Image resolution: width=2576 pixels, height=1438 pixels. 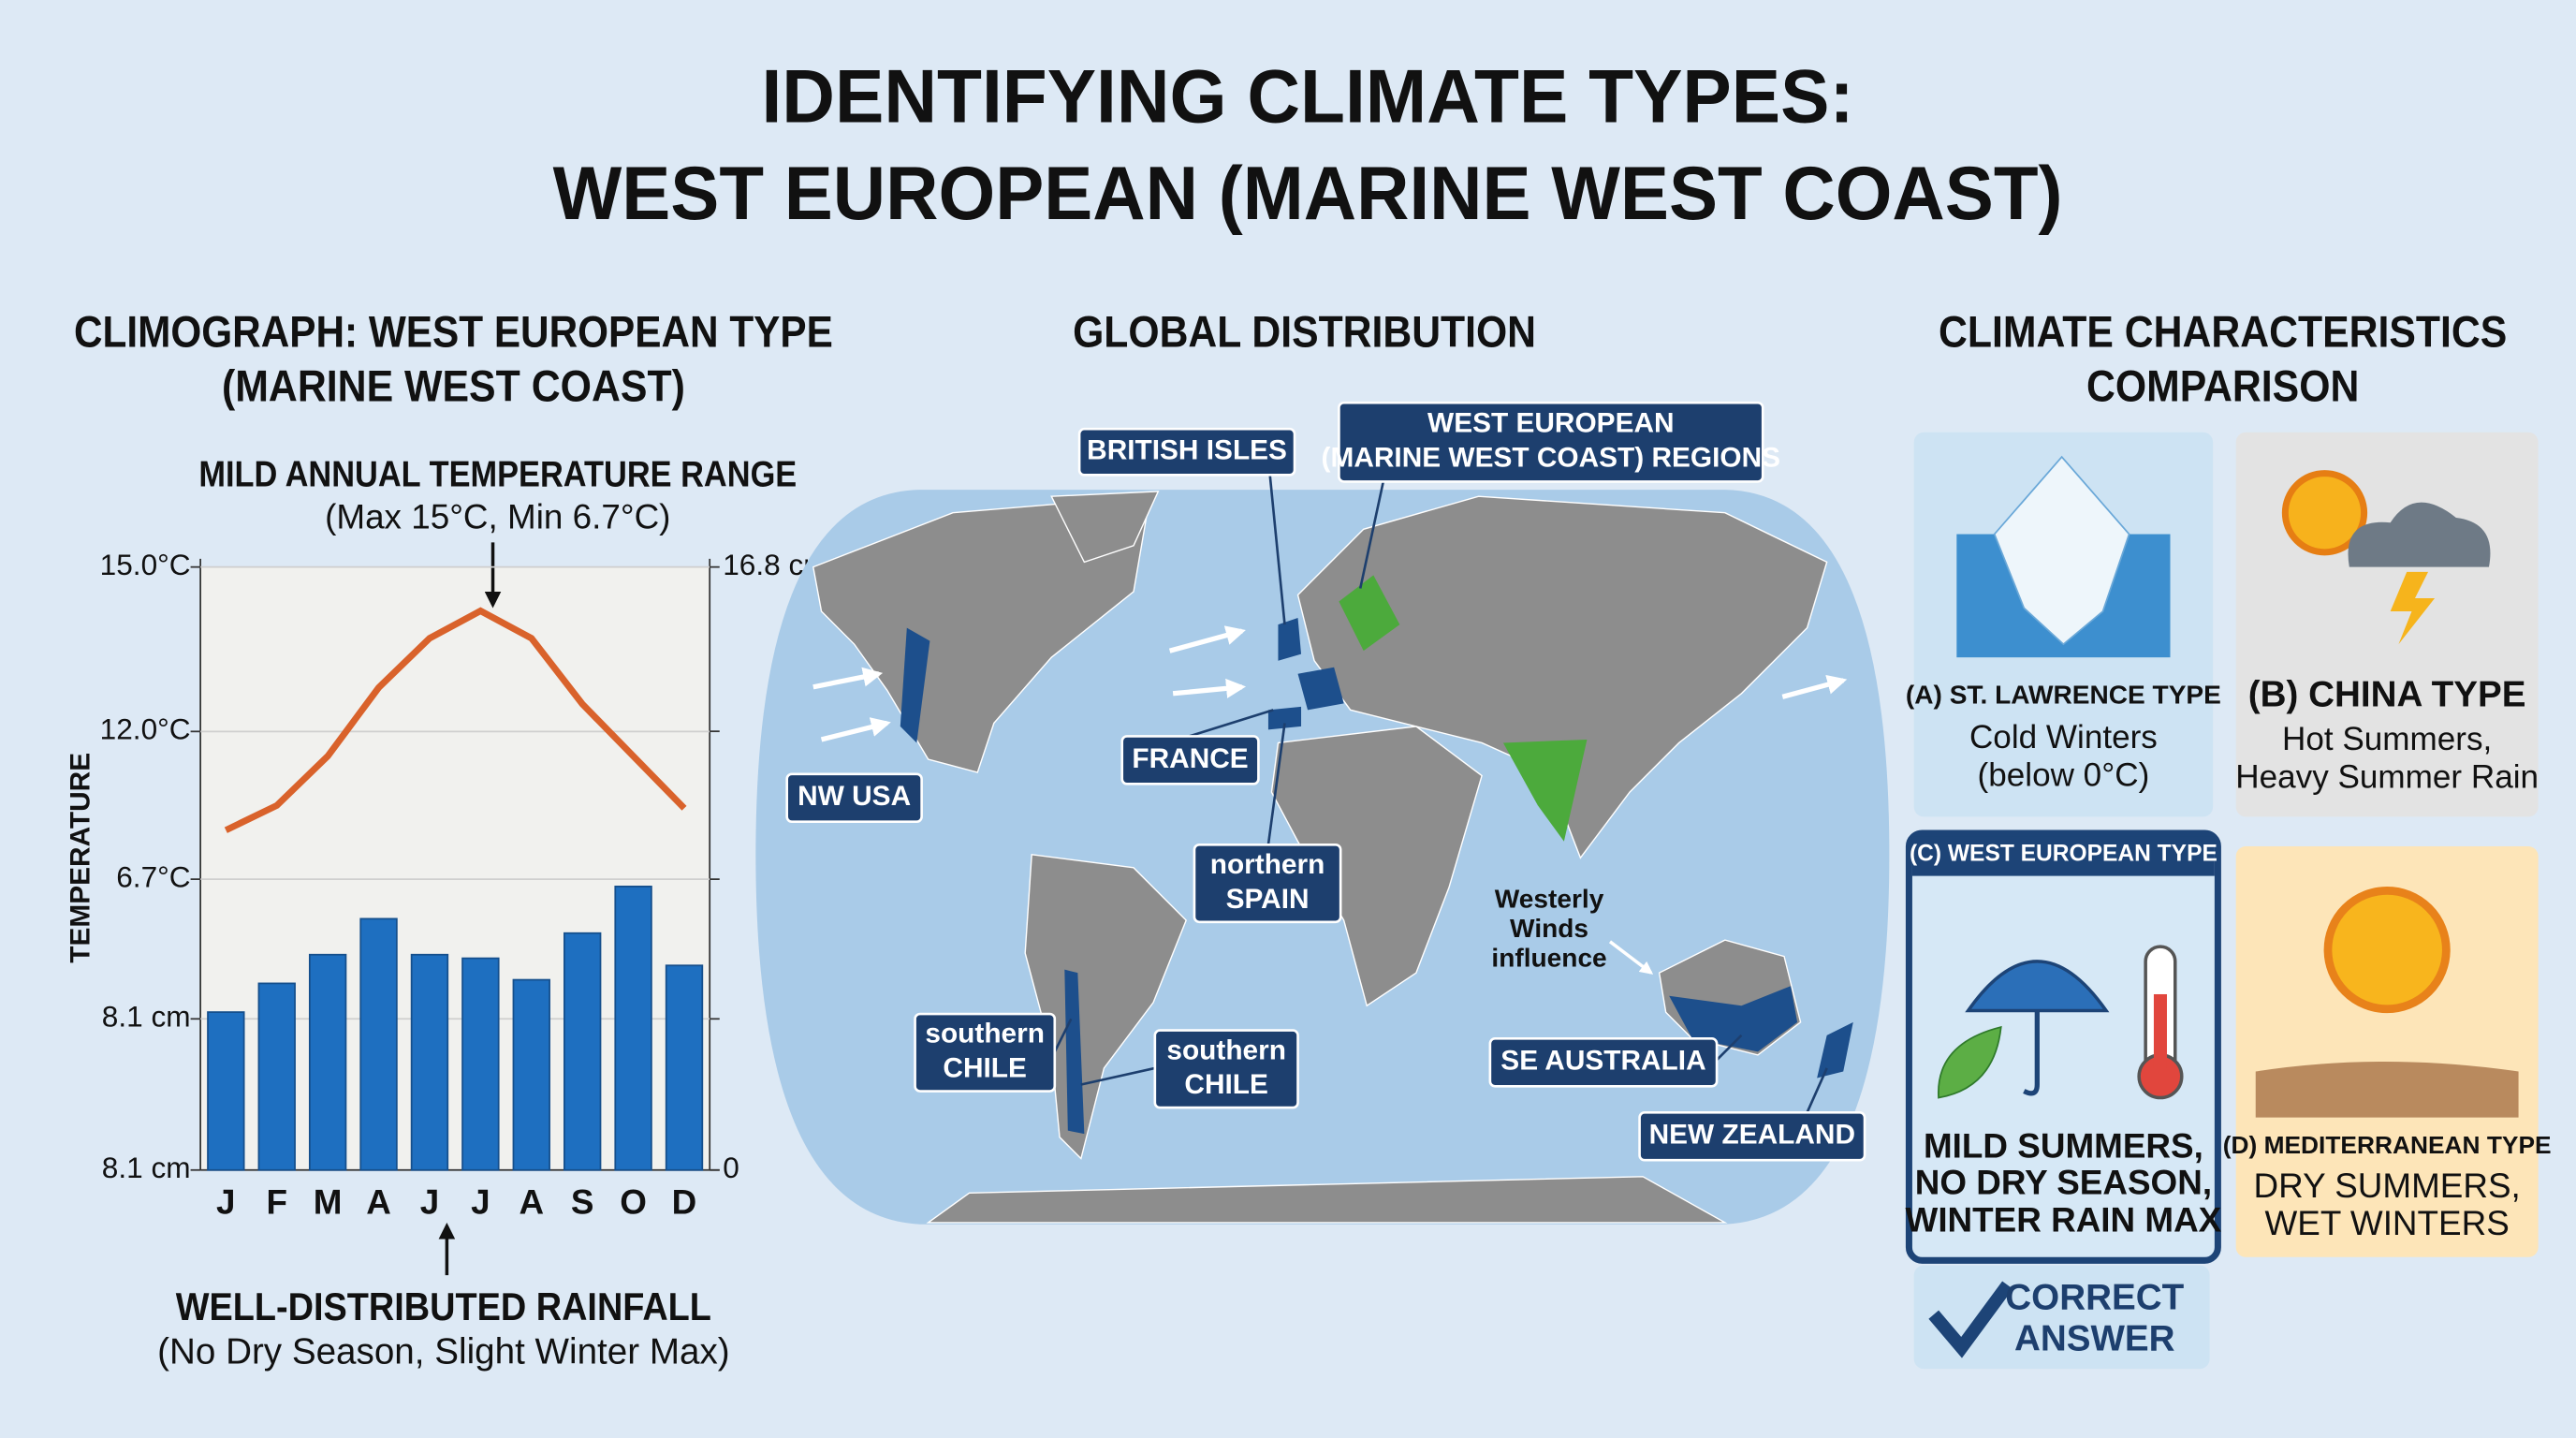 What do you see at coordinates (2094, 1339) in the screenshot?
I see `answer-text: ANSWER` at bounding box center [2094, 1339].